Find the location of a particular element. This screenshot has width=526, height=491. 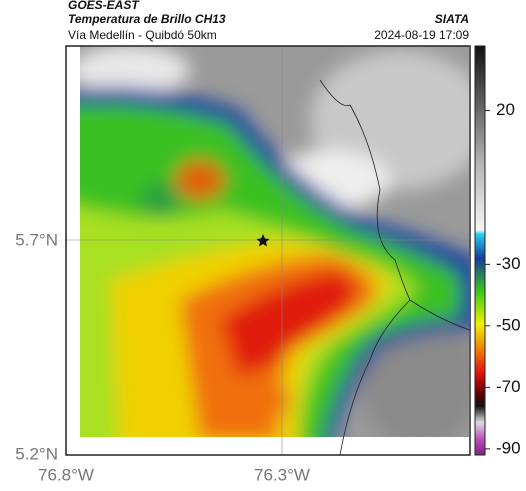

colorbar-tick-label: -70 is located at coordinates (508, 386).